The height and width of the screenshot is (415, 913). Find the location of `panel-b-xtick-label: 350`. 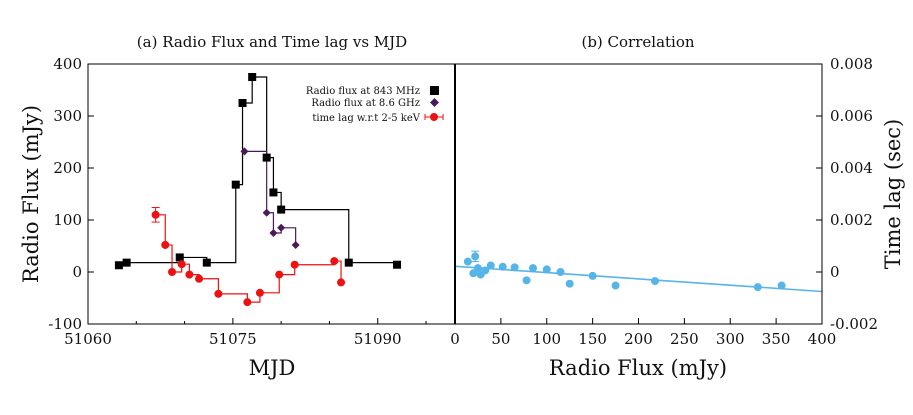

panel-b-xtick-label: 350 is located at coordinates (776, 339).